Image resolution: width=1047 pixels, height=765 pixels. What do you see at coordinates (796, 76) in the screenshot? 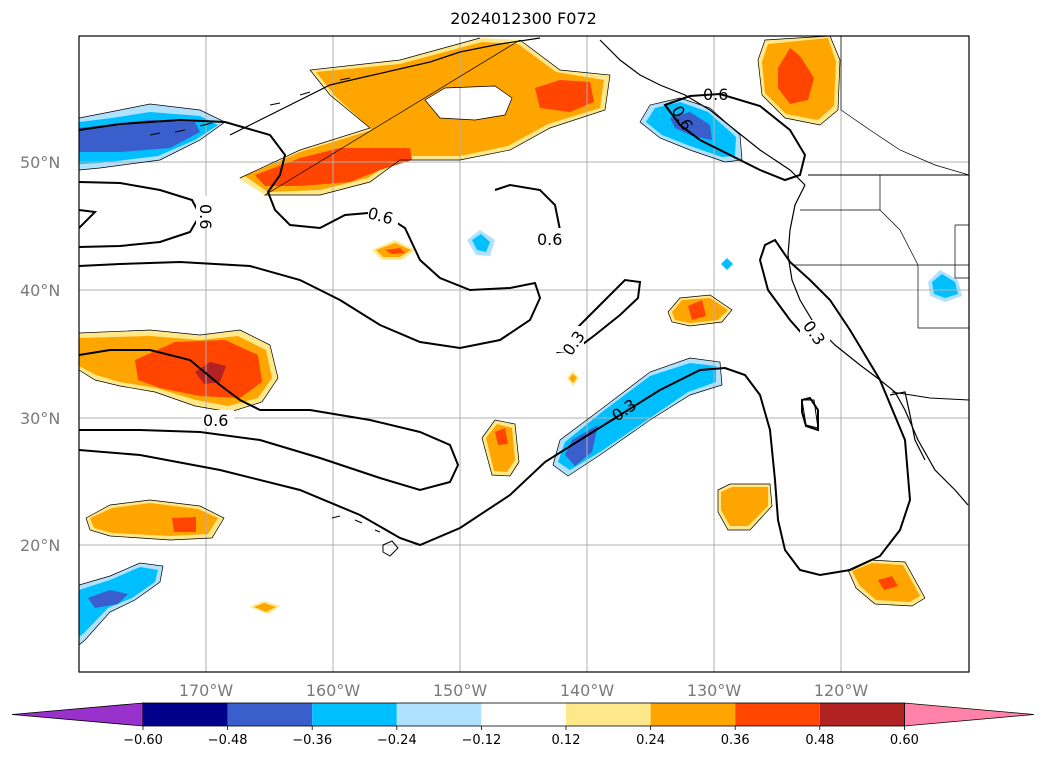
I see `red-bc` at bounding box center [796, 76].